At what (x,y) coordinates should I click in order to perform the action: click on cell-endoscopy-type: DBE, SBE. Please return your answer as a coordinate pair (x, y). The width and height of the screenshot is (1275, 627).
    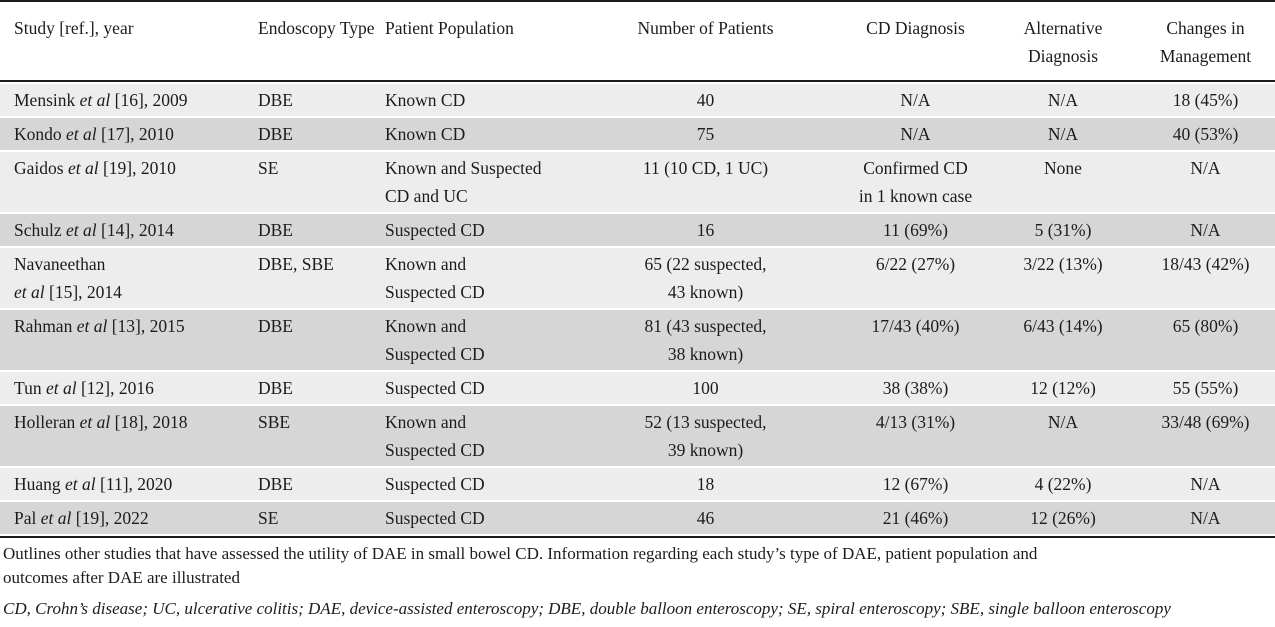
    Looking at the image, I should click on (321, 278).